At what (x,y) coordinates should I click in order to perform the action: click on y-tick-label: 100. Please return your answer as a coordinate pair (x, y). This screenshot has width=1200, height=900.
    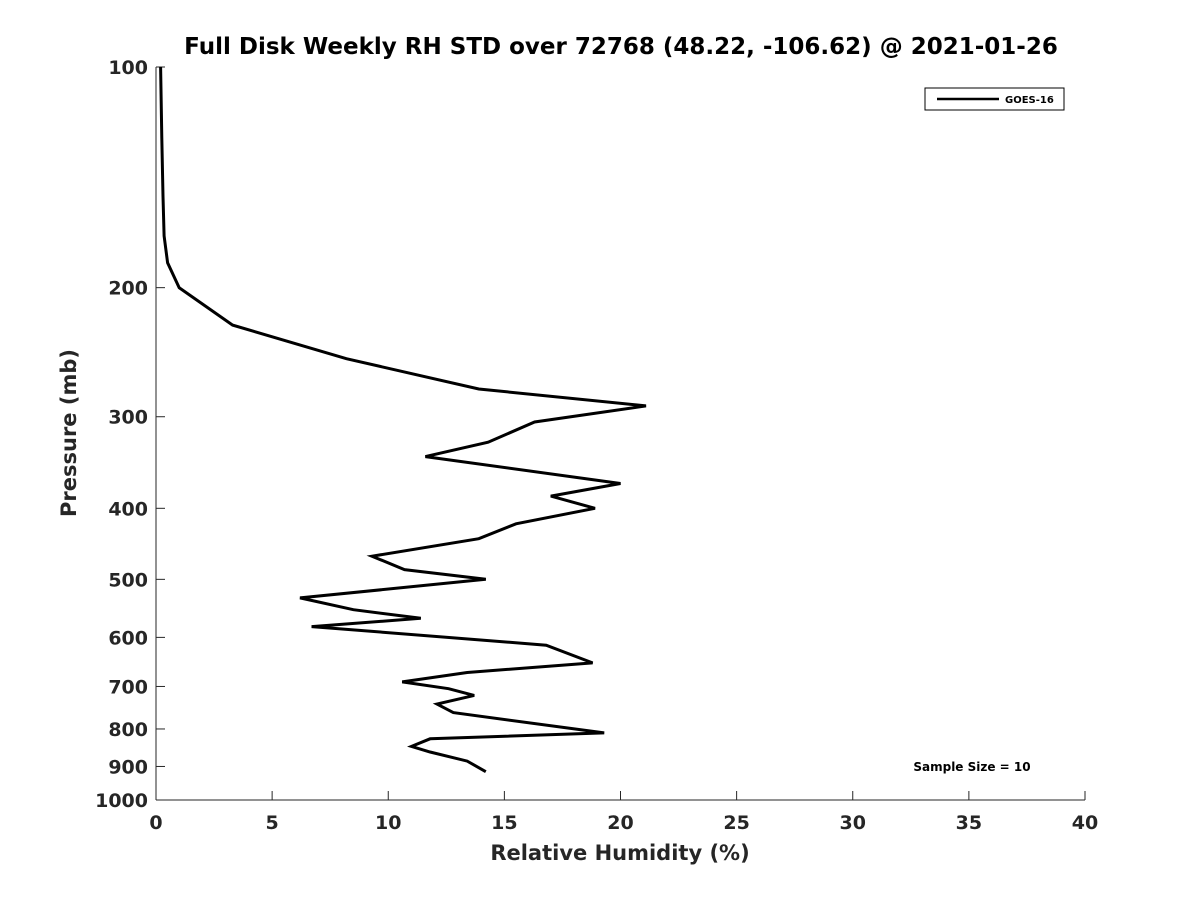
    Looking at the image, I should click on (128, 68).